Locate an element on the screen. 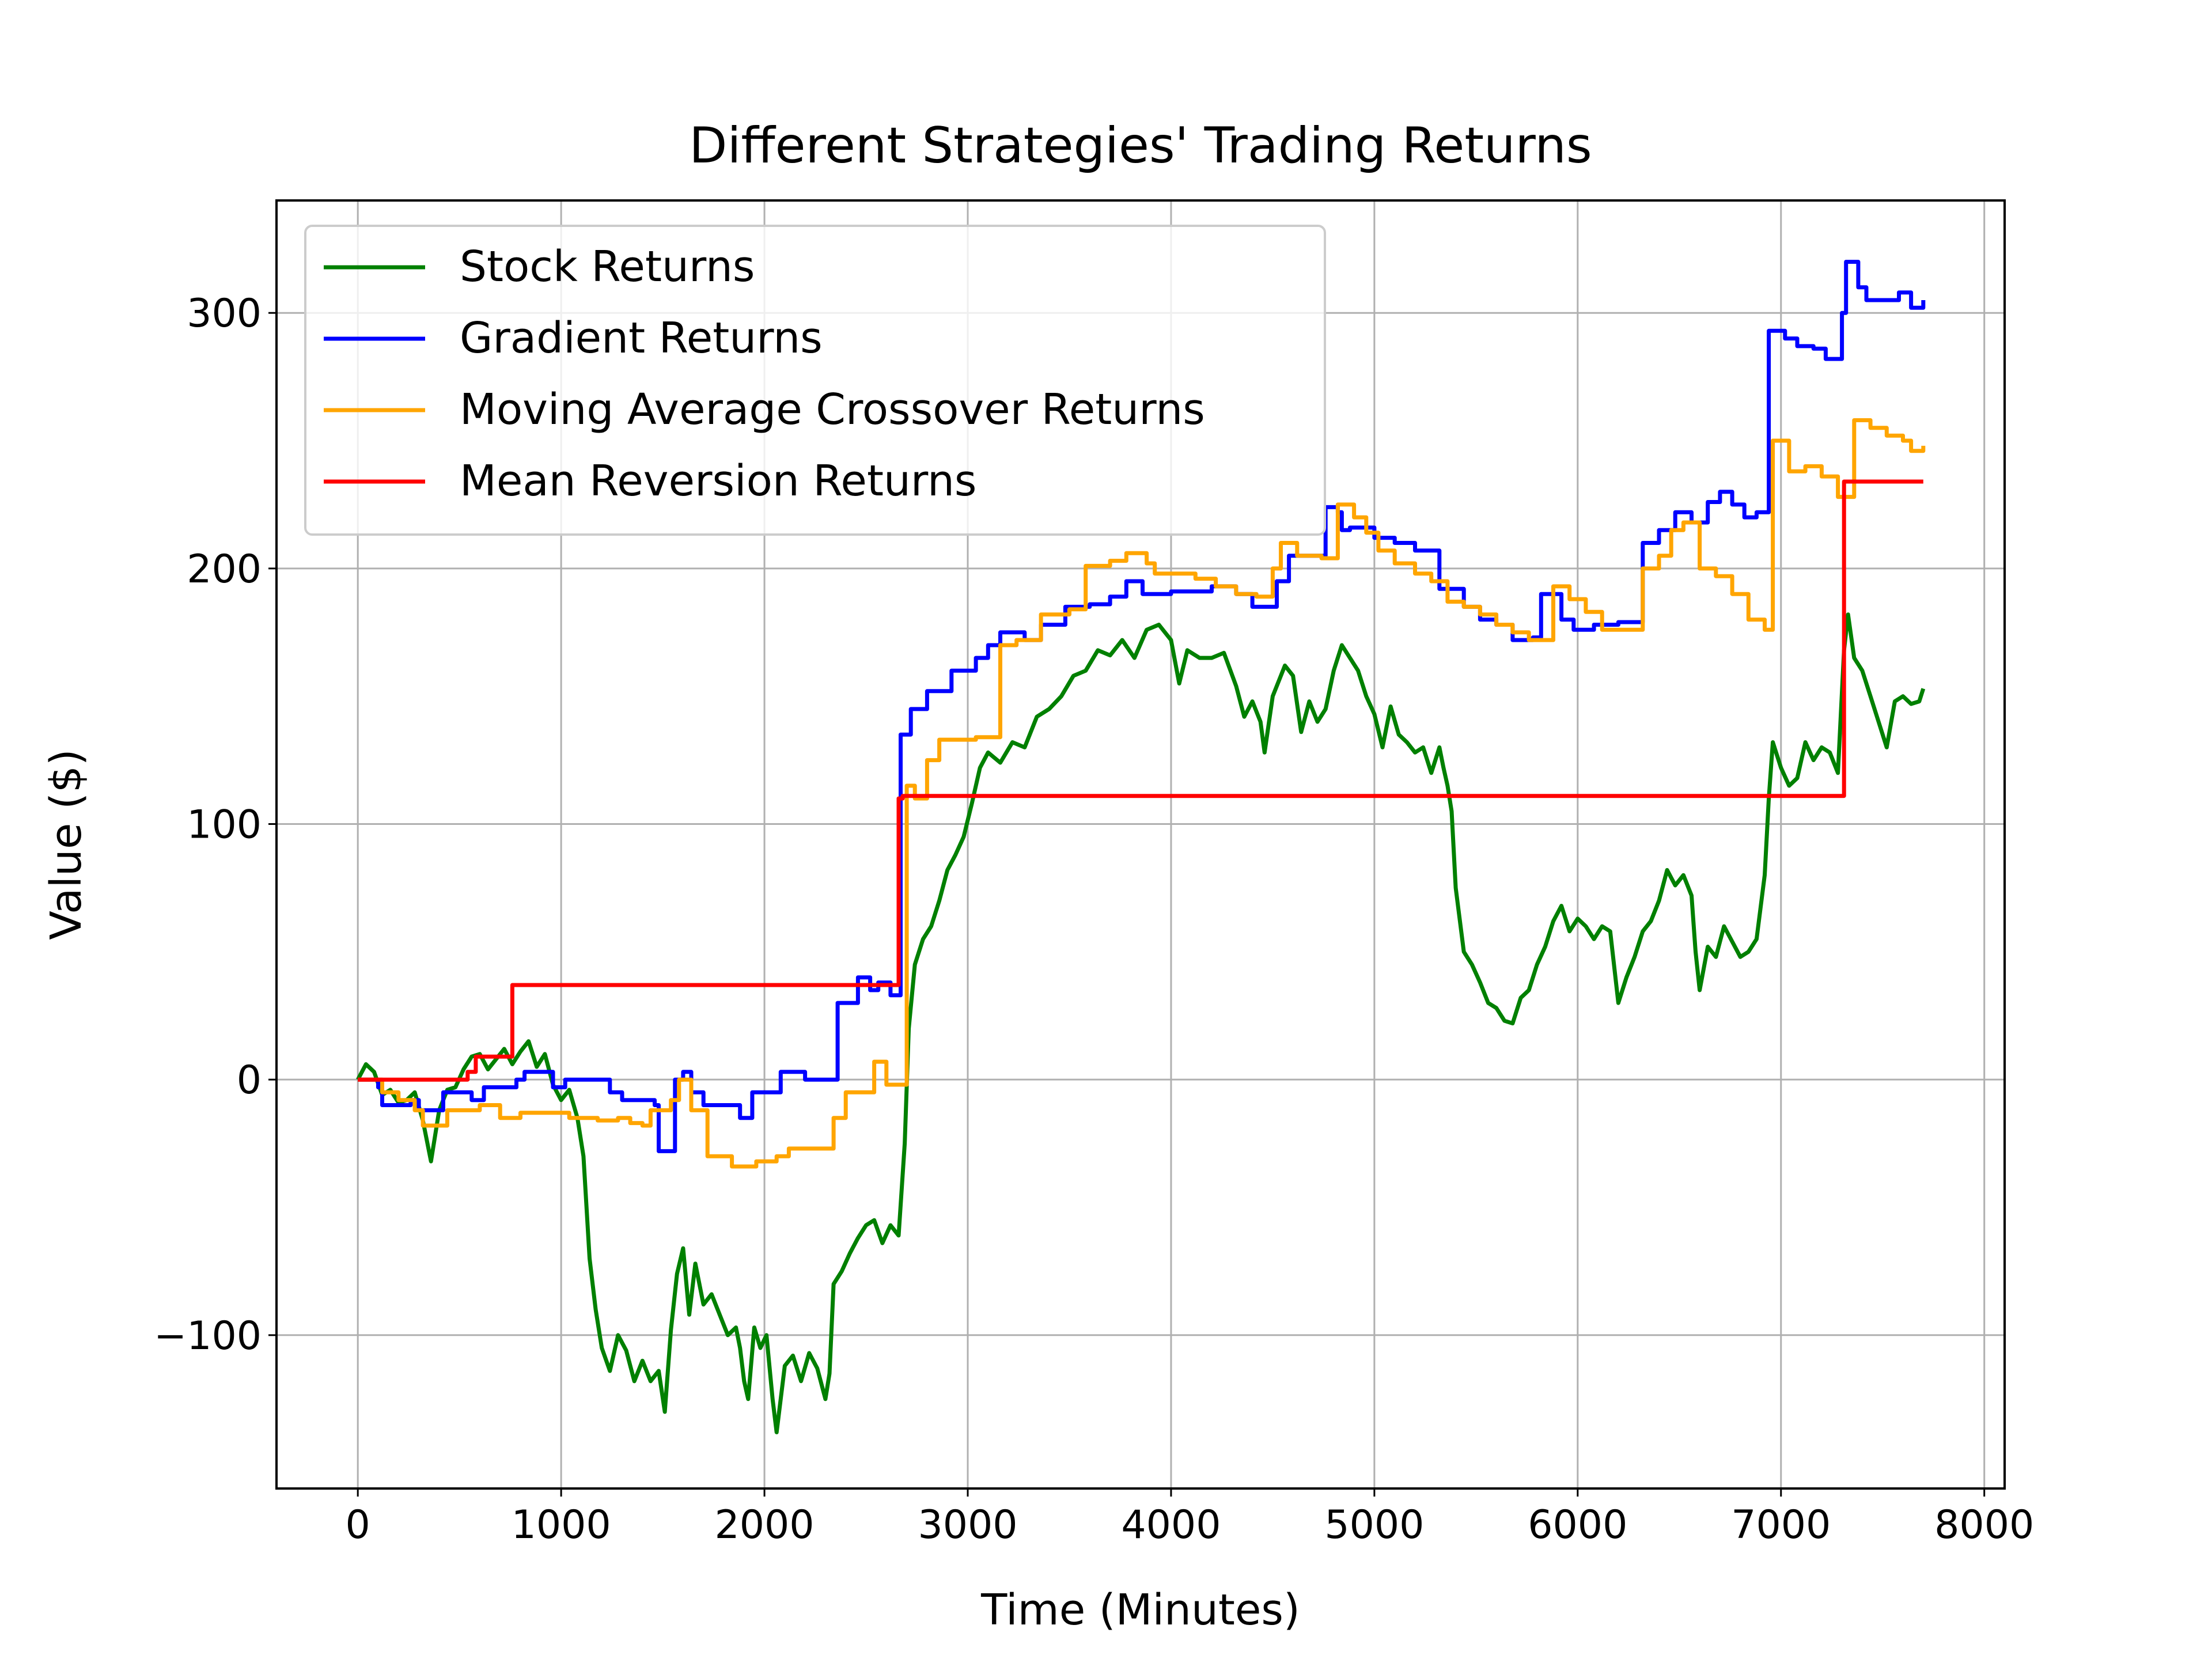 Image resolution: width=2212 pixels, height=1659 pixels. y-tick-label: 200 is located at coordinates (224, 569).